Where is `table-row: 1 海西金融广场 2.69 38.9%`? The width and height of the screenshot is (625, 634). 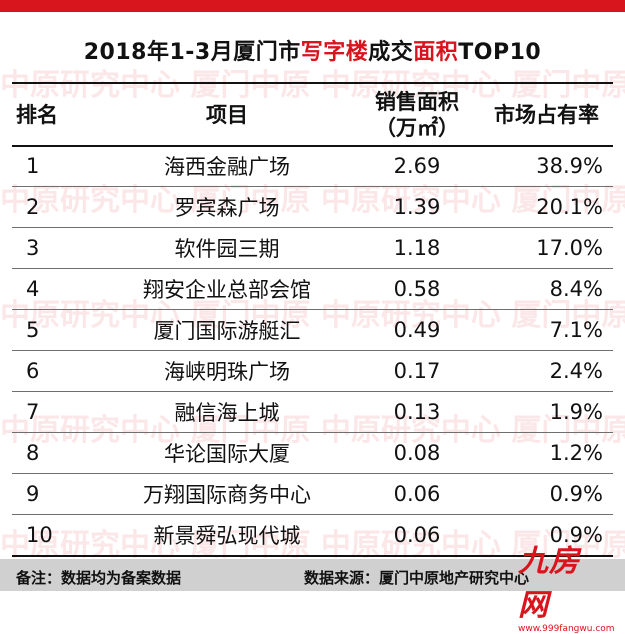
table-row: 1 海西金融广场 2.69 38.9% is located at coordinates (312, 166).